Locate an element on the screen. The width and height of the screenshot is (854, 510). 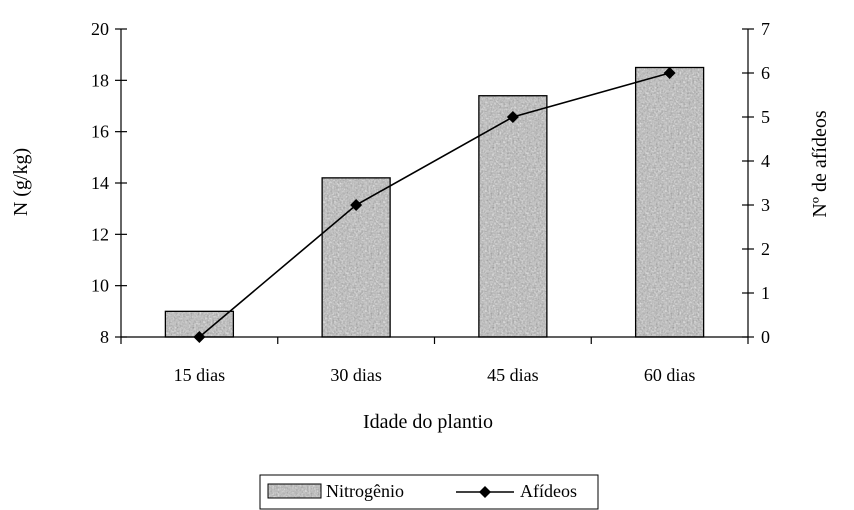
y2-tick-label: 6 is located at coordinates (765, 73).